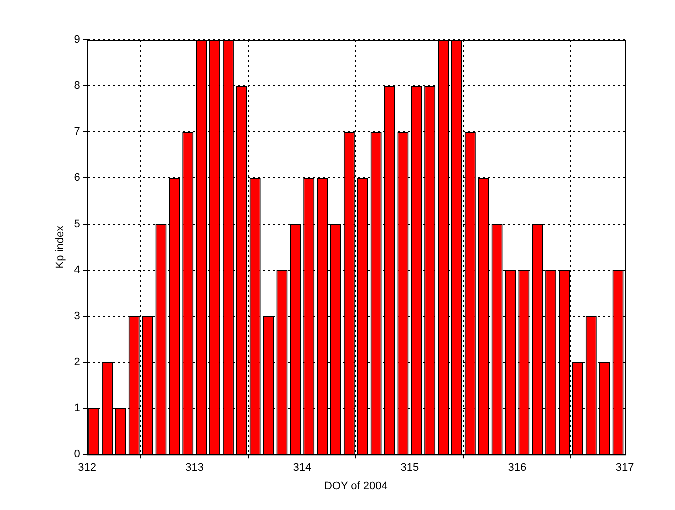 This screenshot has height=510, width=675. What do you see at coordinates (195, 468) in the screenshot?
I see `x-tick-label: 313` at bounding box center [195, 468].